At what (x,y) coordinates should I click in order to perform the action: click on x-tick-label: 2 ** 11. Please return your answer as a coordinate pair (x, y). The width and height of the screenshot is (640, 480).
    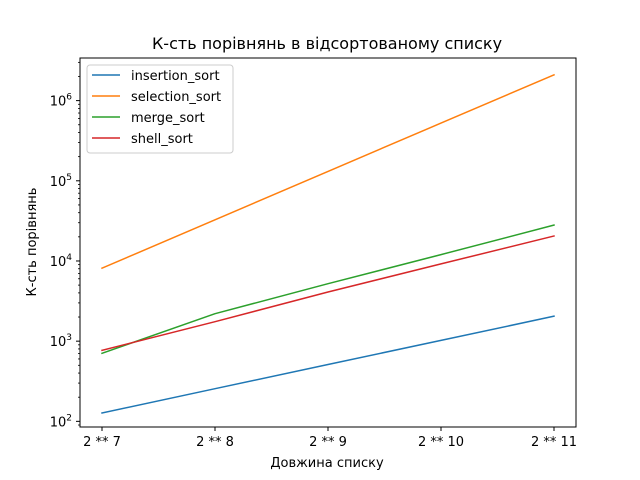
    Looking at the image, I should click on (554, 442).